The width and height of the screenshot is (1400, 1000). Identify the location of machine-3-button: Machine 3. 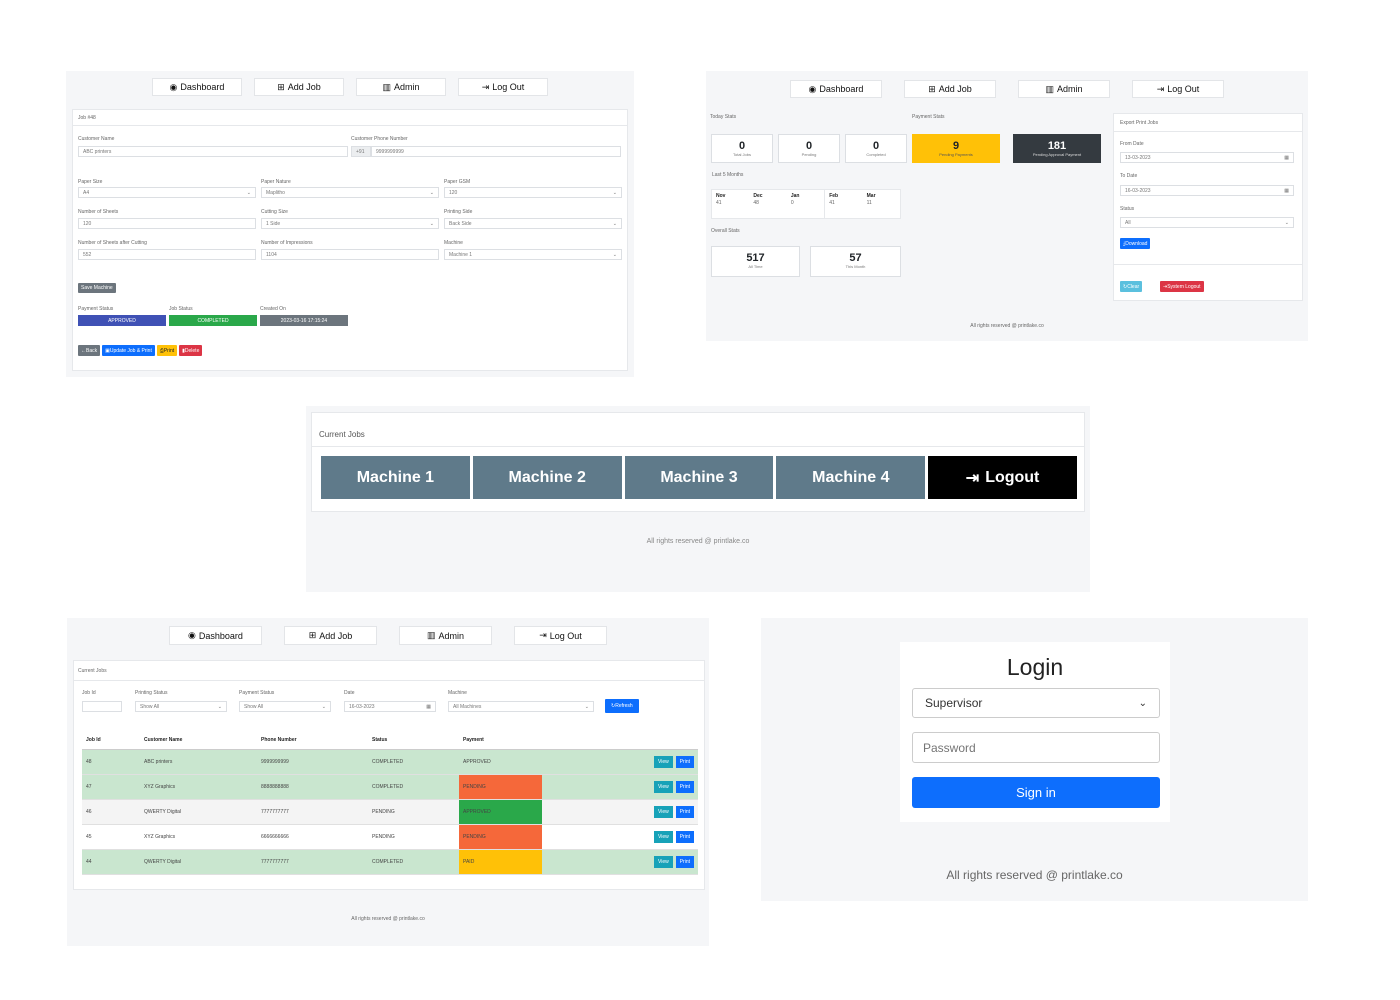
(699, 477).